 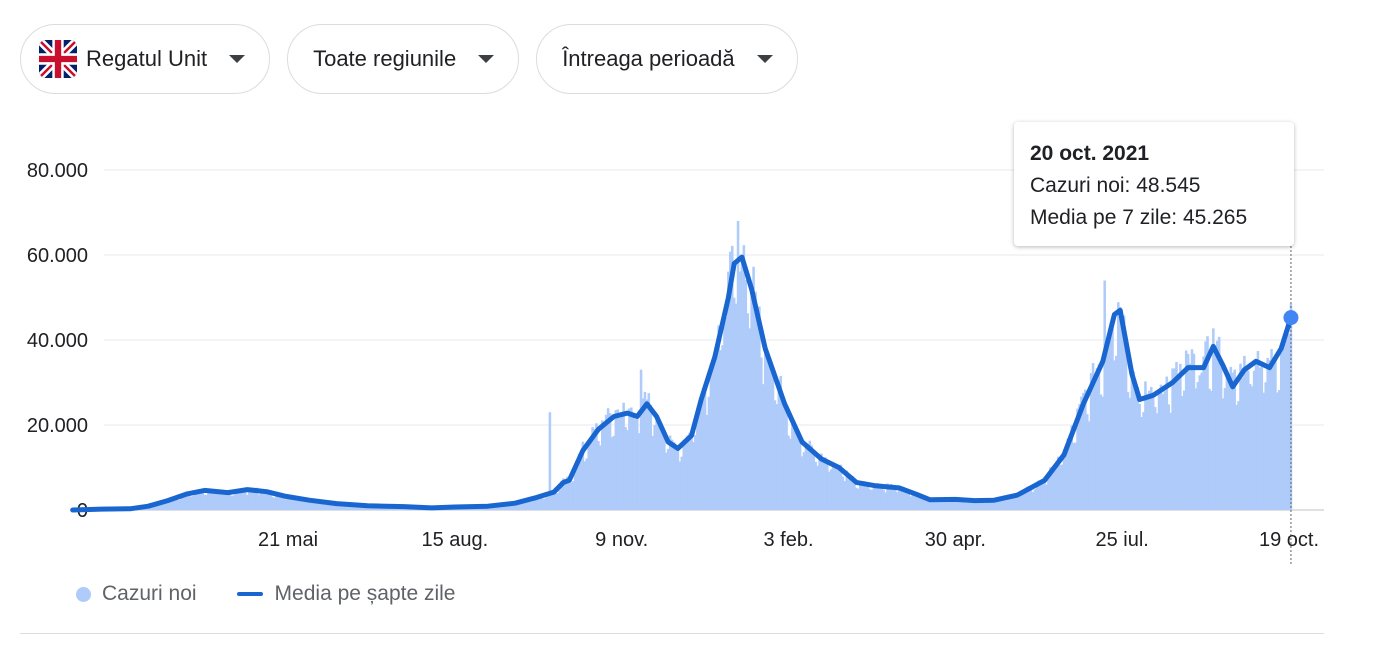 What do you see at coordinates (667, 59) in the screenshot?
I see `period-filter-button: Întreaga perioadă` at bounding box center [667, 59].